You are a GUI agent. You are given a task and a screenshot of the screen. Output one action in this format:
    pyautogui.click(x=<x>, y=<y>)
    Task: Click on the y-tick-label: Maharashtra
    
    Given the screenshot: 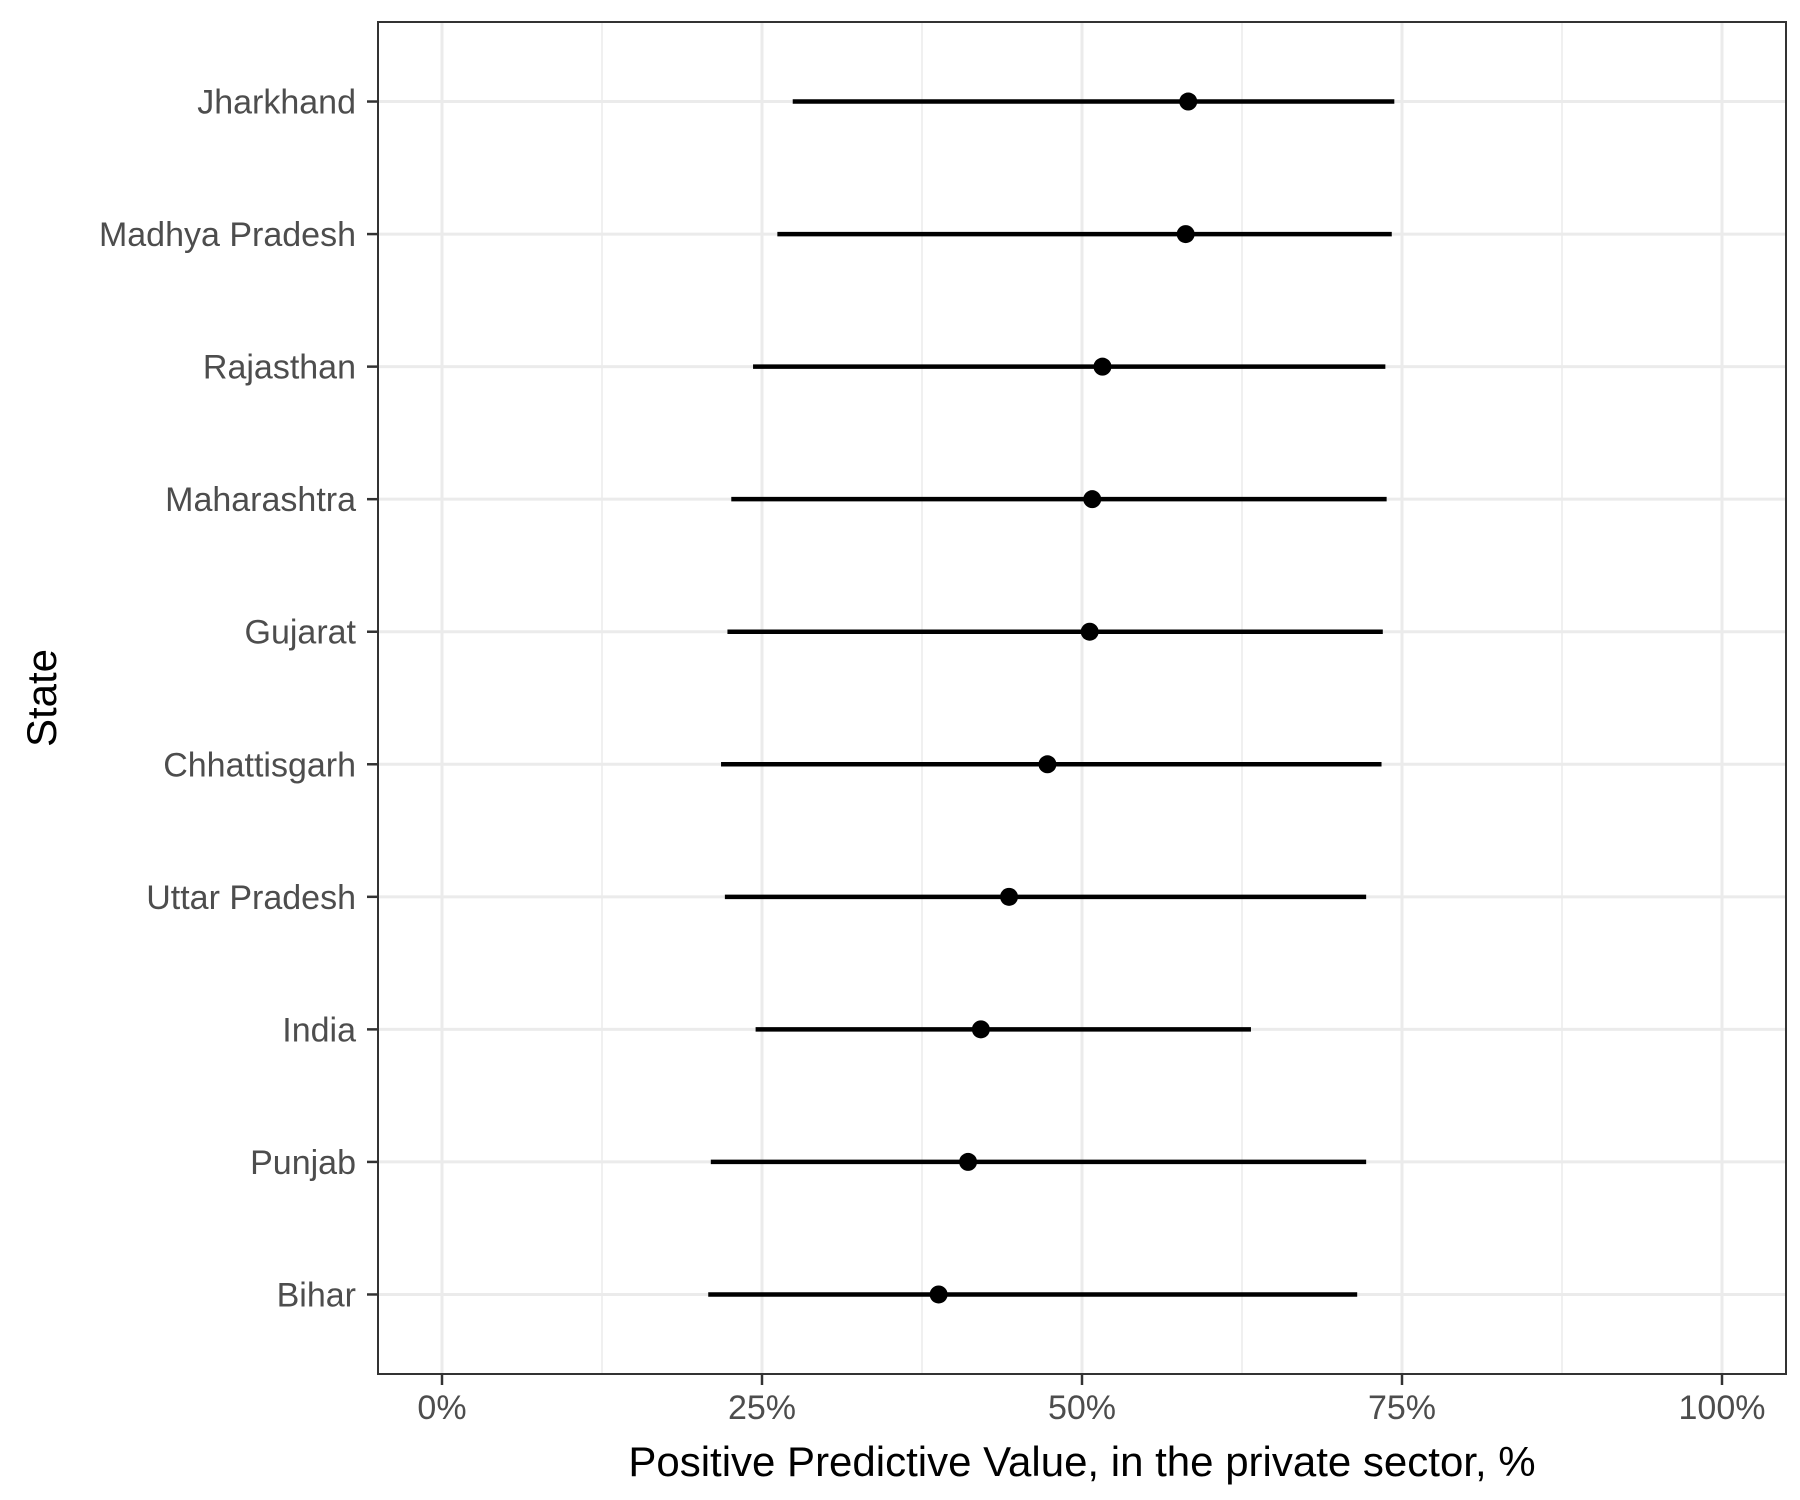 What is the action you would take?
    pyautogui.click(x=260, y=500)
    